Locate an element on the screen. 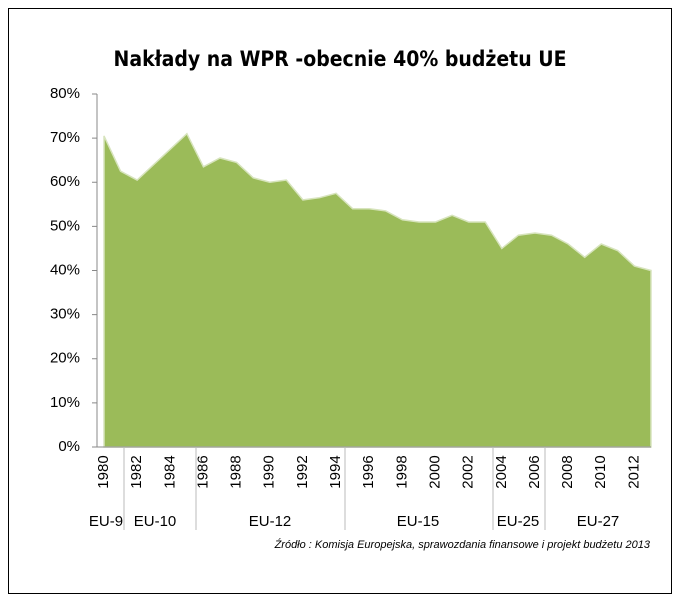 The height and width of the screenshot is (607, 681). x-tick-label: 1984 is located at coordinates (169, 471).